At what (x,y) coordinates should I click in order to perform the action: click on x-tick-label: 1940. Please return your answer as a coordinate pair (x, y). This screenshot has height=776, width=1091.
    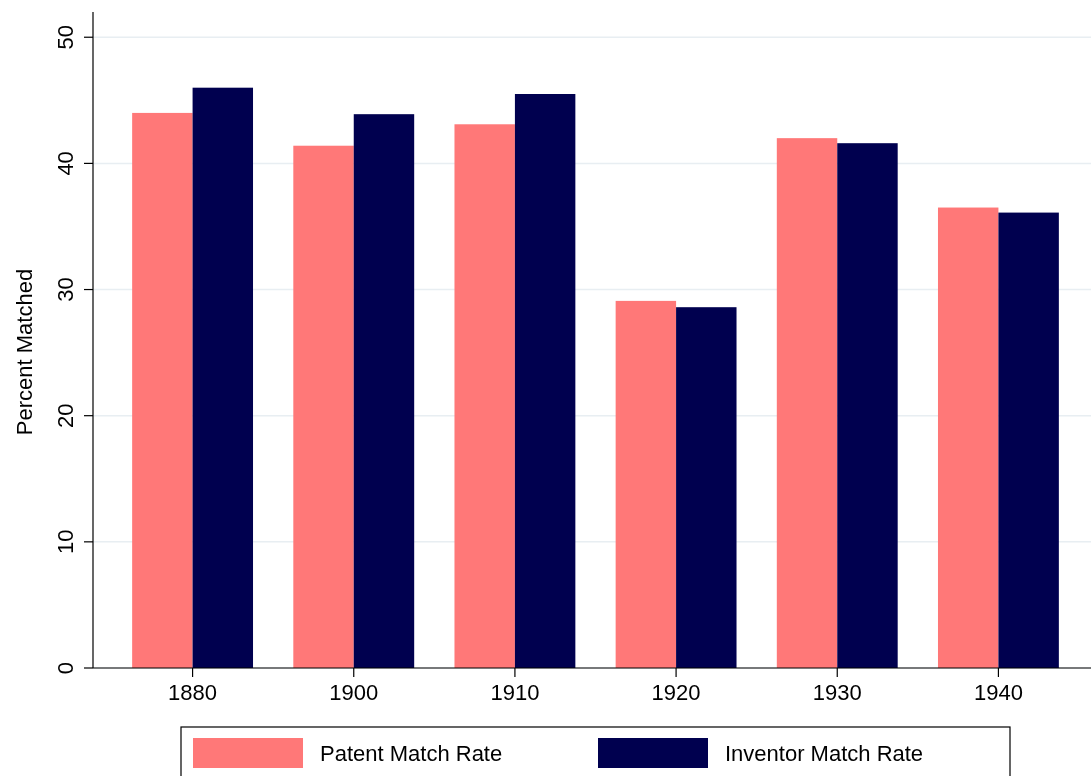
    Looking at the image, I should click on (998, 692).